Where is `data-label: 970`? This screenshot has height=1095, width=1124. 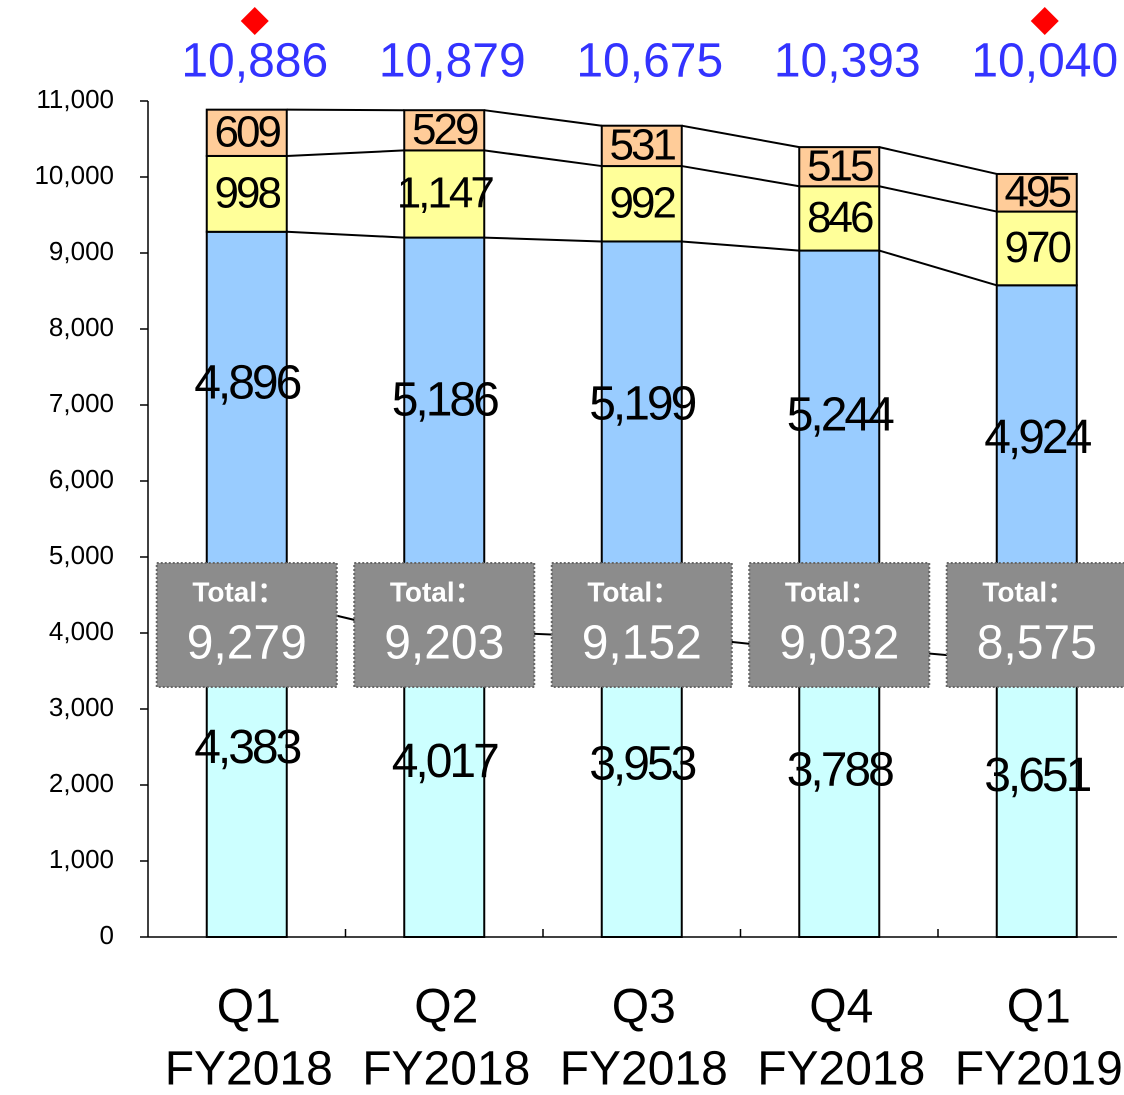 data-label: 970 is located at coordinates (1038, 247).